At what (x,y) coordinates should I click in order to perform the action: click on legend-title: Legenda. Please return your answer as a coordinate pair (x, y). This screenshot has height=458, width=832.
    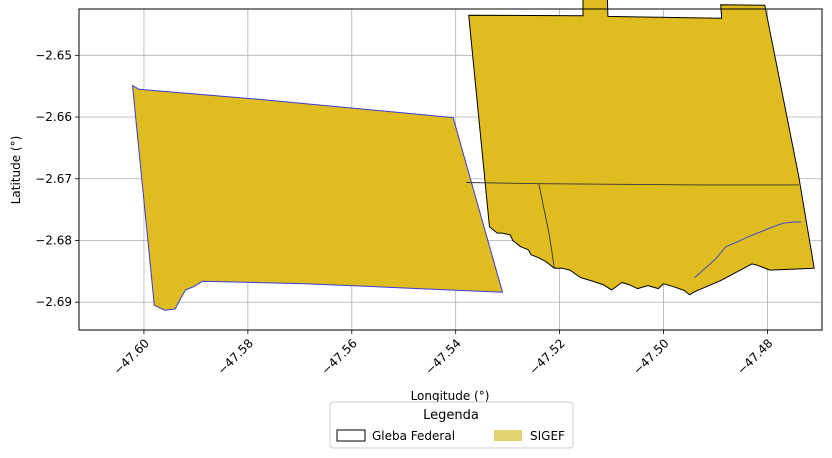
    Looking at the image, I should click on (451, 415).